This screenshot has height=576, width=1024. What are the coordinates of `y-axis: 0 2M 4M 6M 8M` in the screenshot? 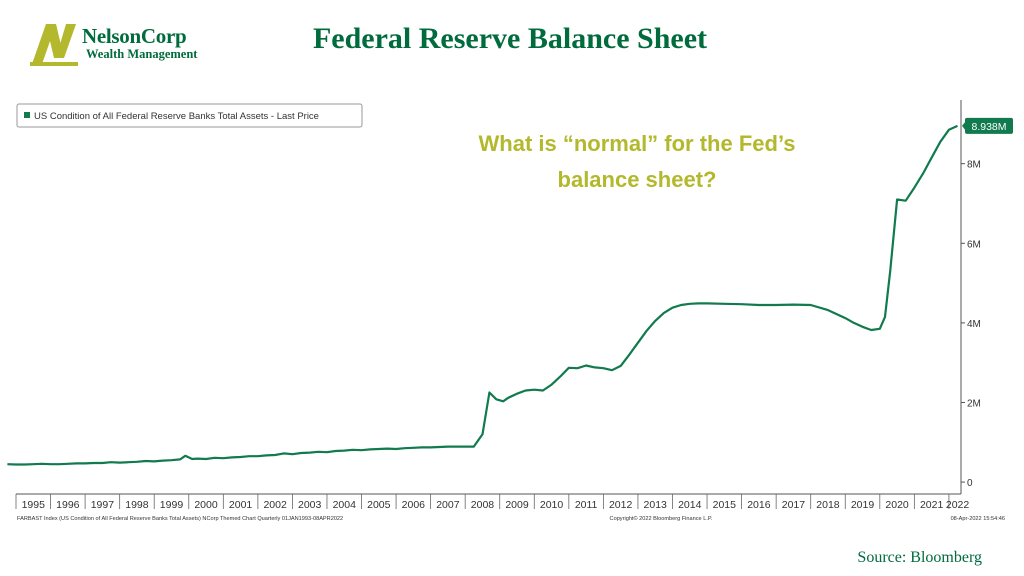 It's located at (971, 324).